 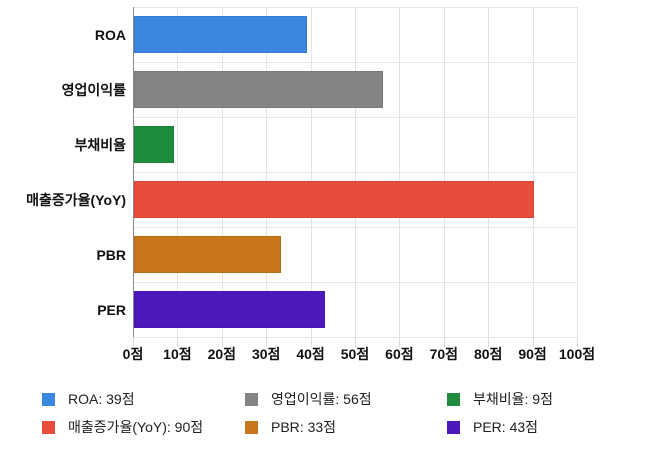 What do you see at coordinates (222, 354) in the screenshot?
I see `x-tick-label: 20점` at bounding box center [222, 354].